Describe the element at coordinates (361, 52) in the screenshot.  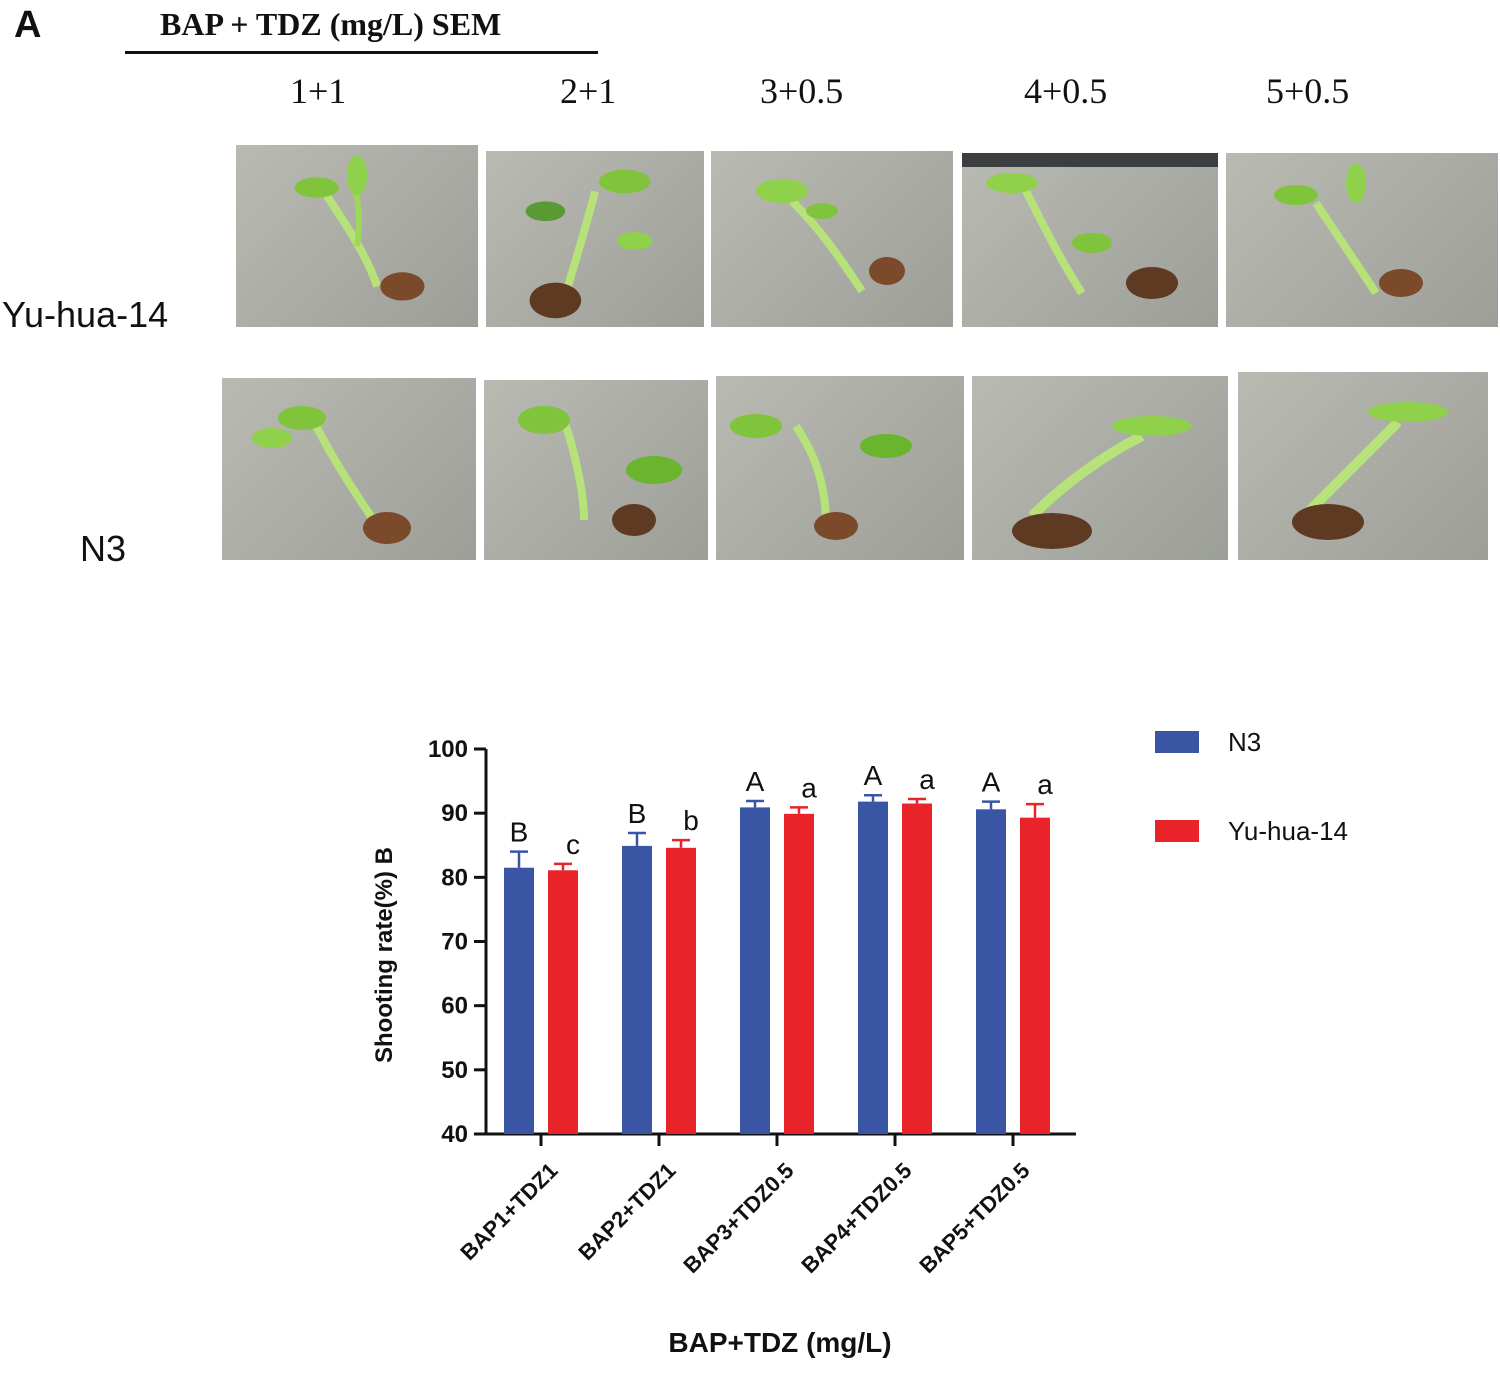
I see `header-underline` at that location.